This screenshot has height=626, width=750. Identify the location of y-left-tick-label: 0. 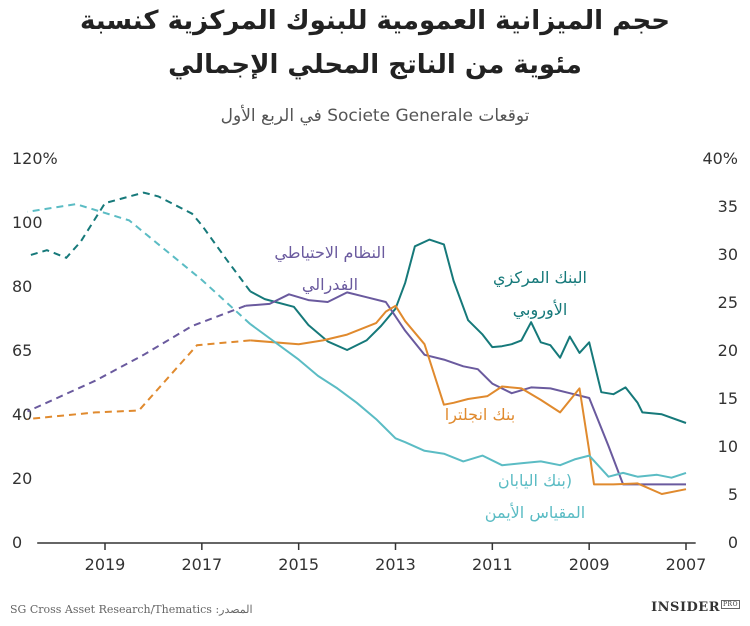
(17, 542).